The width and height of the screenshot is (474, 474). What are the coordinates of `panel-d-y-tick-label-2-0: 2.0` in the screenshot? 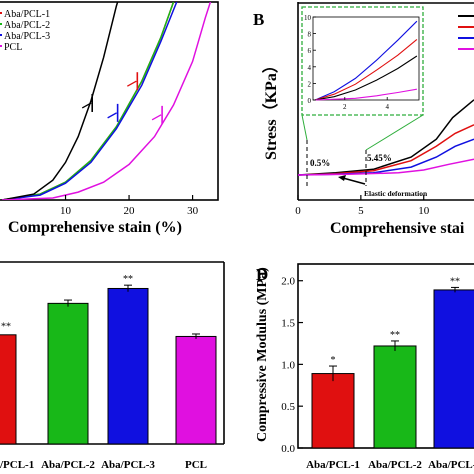 It's located at (288, 282).